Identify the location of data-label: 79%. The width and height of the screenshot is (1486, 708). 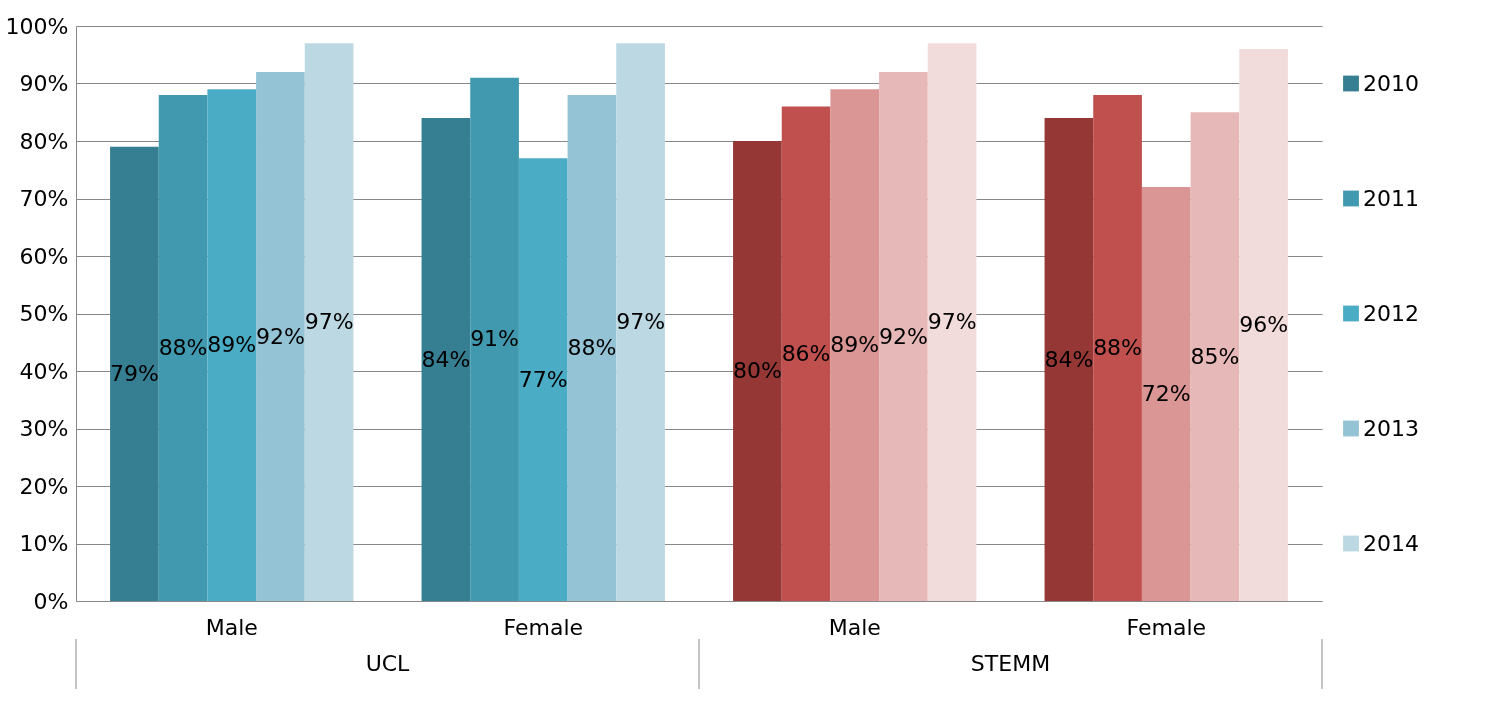
(134, 373).